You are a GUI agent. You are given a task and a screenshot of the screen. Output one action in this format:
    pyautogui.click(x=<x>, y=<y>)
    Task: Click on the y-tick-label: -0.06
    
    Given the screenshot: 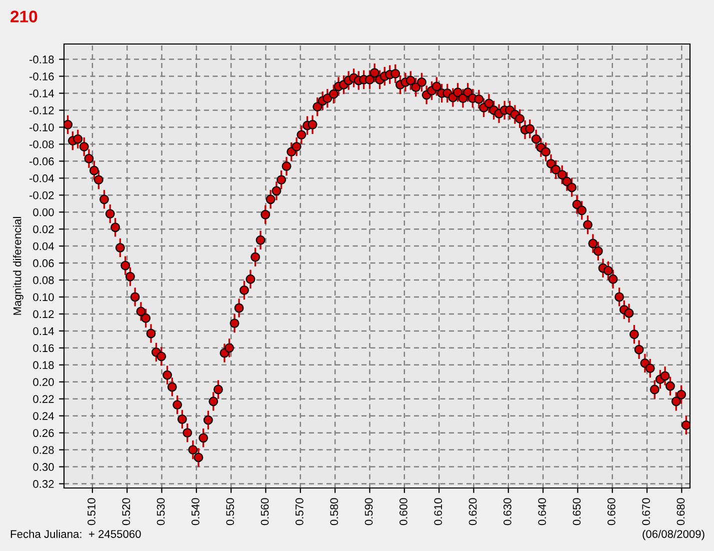 What is the action you would take?
    pyautogui.click(x=41, y=161)
    